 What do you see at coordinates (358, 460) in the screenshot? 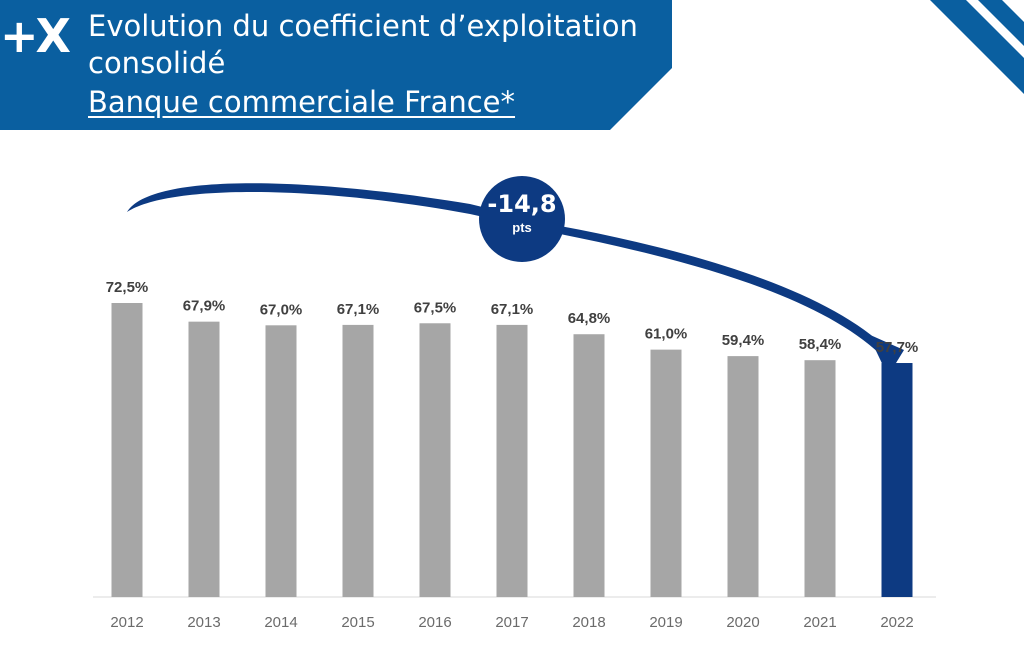
I see `bar-2015` at bounding box center [358, 460].